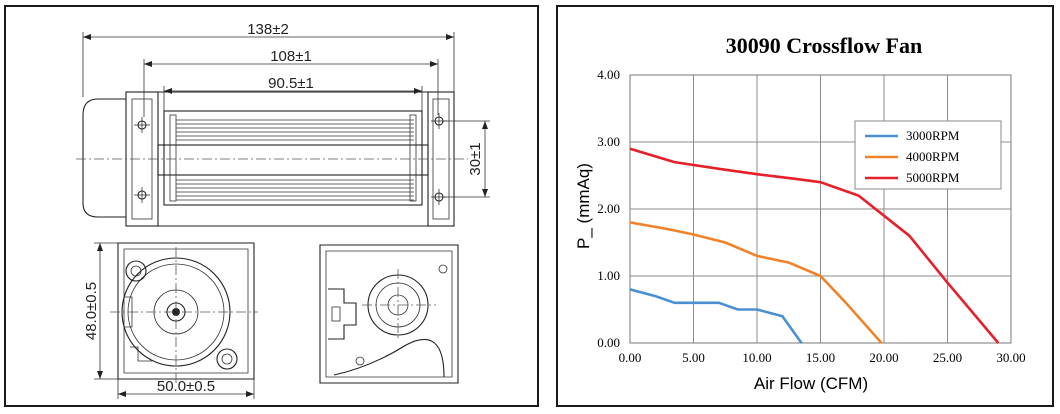 The height and width of the screenshot is (414, 1060). What do you see at coordinates (466, 159) in the screenshot?
I see `dimension-side-height: 30±1` at bounding box center [466, 159].